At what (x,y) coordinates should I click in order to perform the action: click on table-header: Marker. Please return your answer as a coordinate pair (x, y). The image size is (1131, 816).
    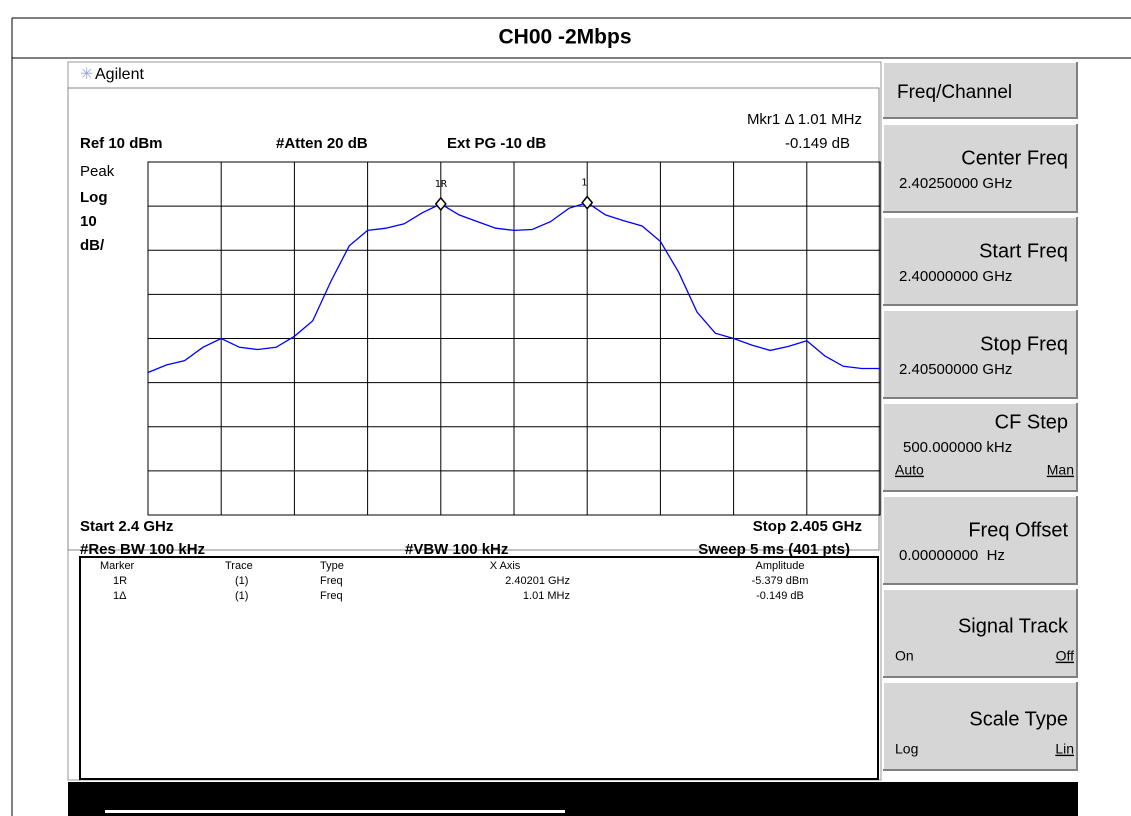
    Looking at the image, I should click on (117, 566).